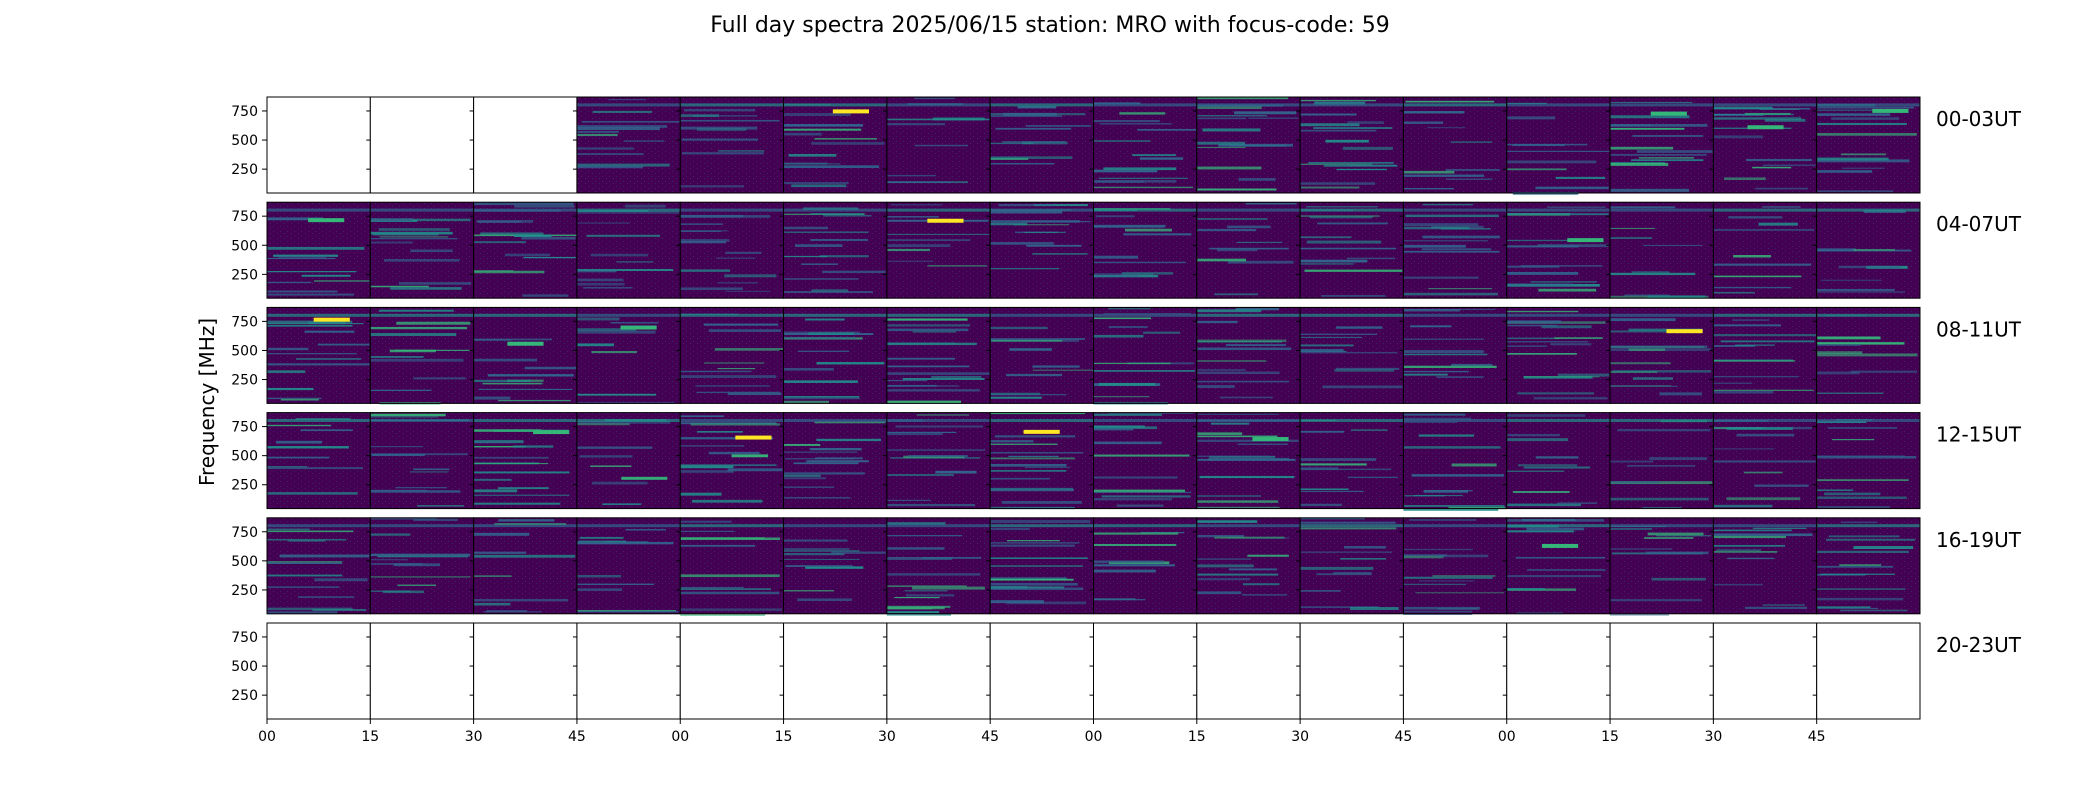  What do you see at coordinates (1126, 355) in the screenshot?
I see `spectra-row: 250 500 750 08-11UT` at bounding box center [1126, 355].